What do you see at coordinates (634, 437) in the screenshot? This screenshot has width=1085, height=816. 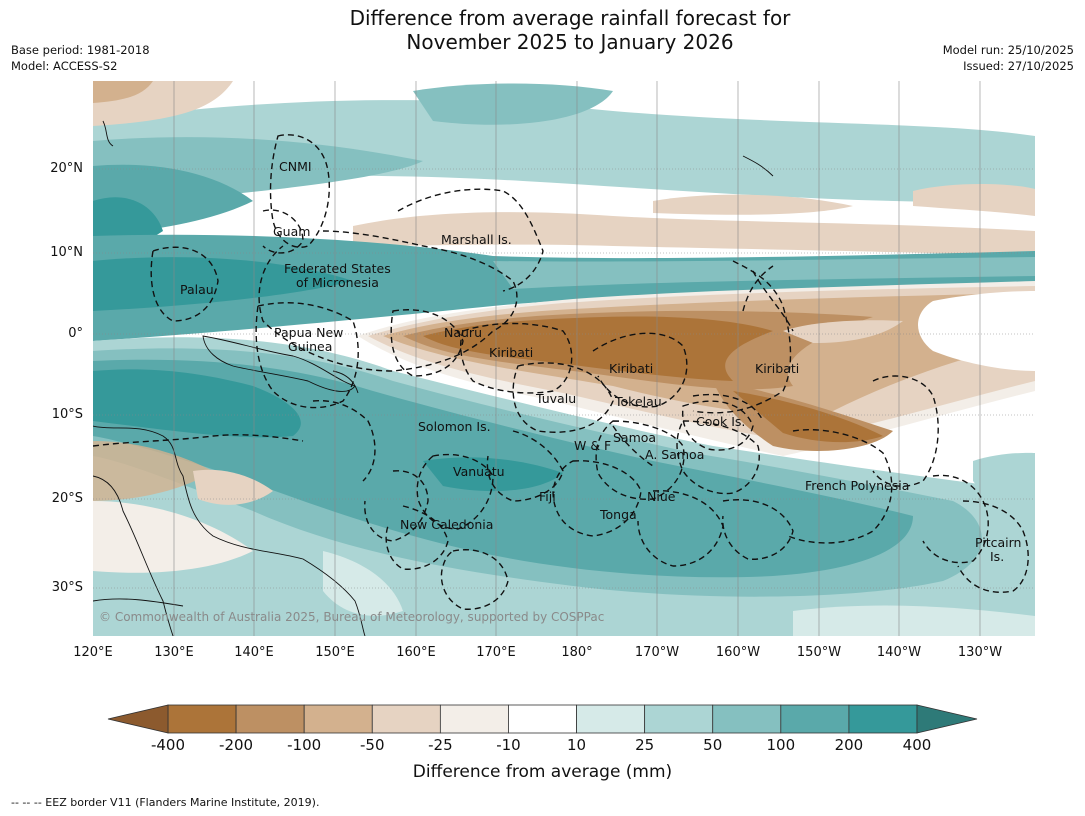 I see `label-samoa: Samoa` at bounding box center [634, 437].